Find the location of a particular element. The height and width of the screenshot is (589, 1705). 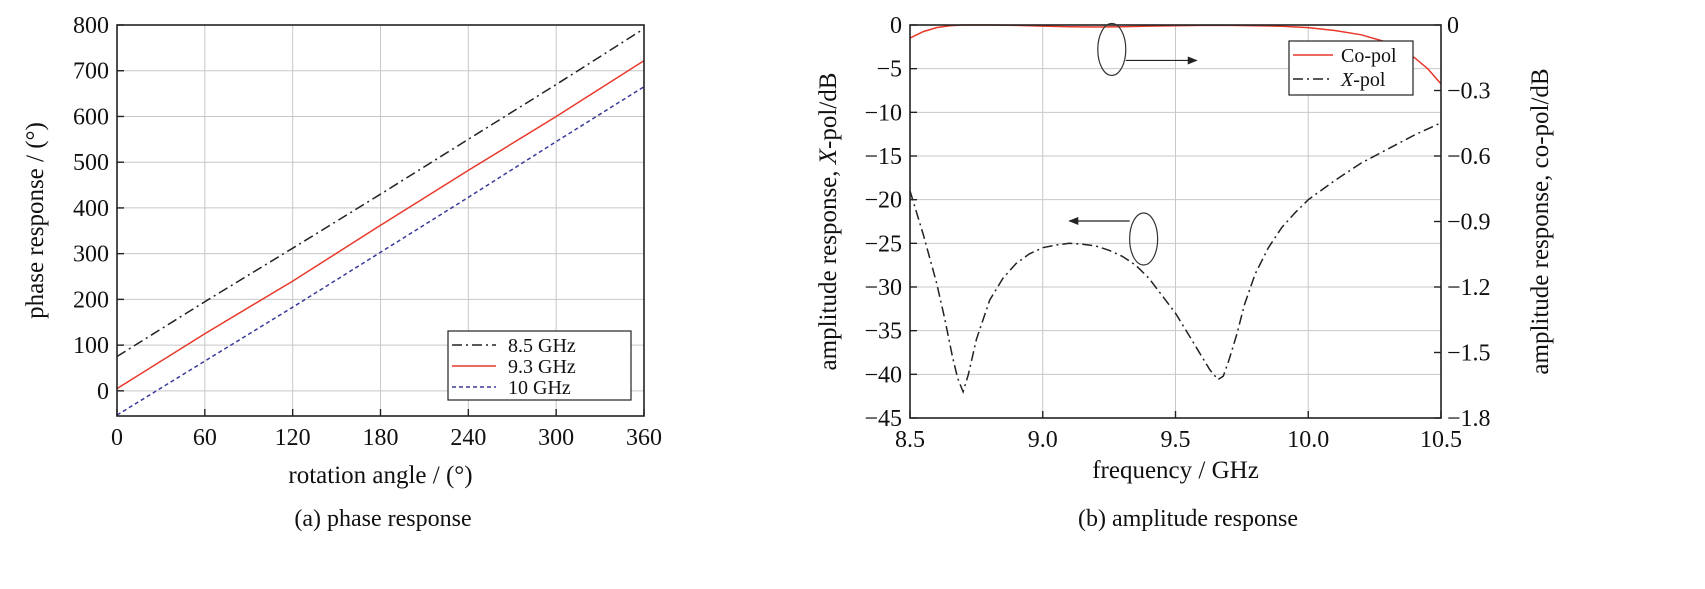

chart-b-legend-label-part: -pol is located at coordinates (1369, 80).